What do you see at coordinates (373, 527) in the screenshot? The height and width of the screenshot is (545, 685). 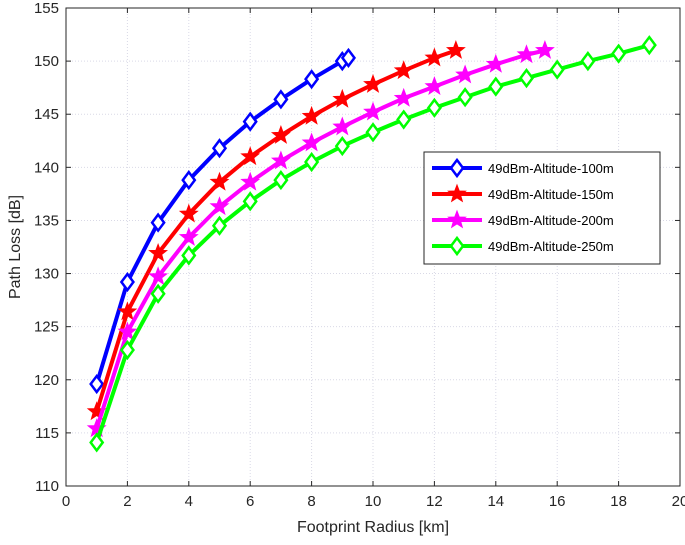 I see `x-axis-label: Footprint Radius [km]` at bounding box center [373, 527].